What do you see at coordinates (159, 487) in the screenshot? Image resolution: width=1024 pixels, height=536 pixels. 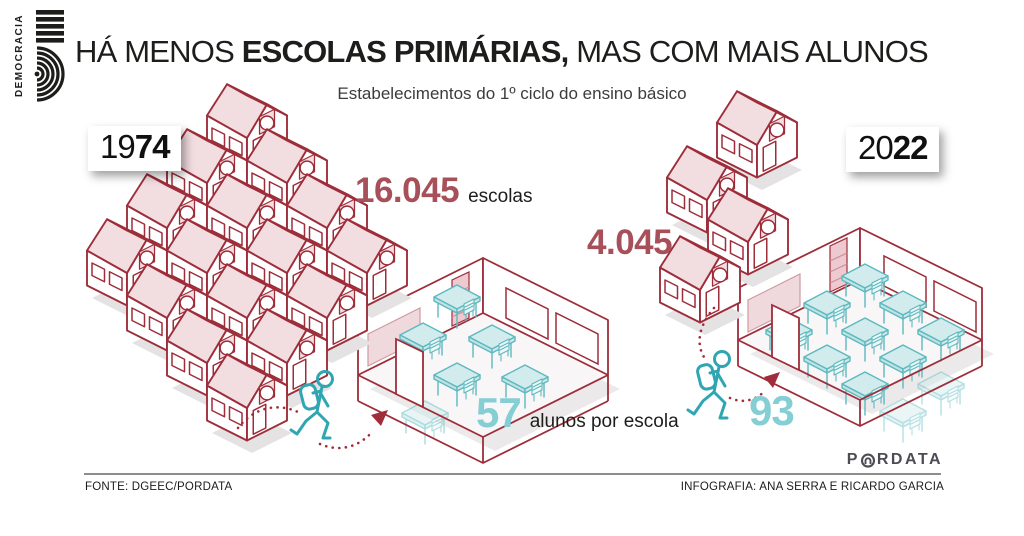 I see `source-note: FONTE: DGEEC/PORDATA` at bounding box center [159, 487].